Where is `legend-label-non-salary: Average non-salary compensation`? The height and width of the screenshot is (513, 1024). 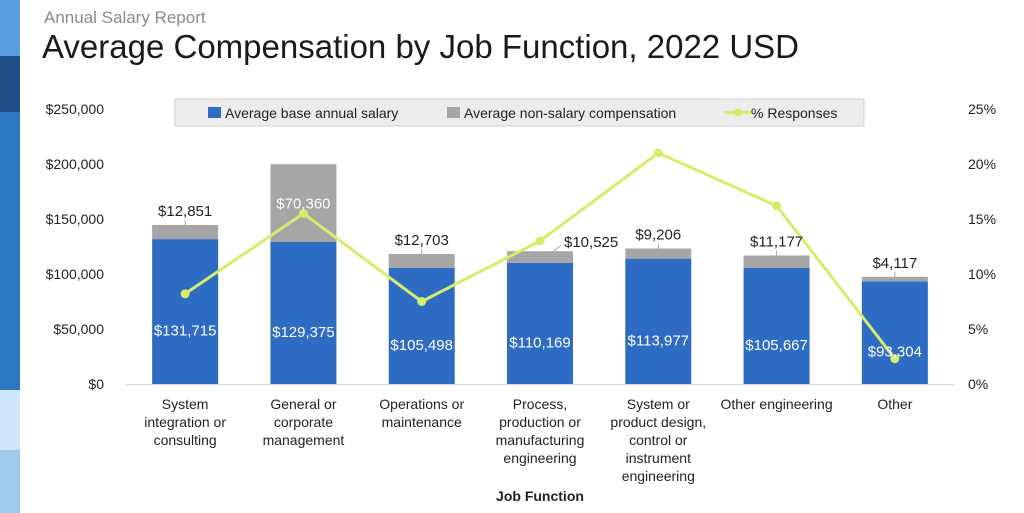
legend-label-non-salary: Average non-salary compensation is located at coordinates (570, 113).